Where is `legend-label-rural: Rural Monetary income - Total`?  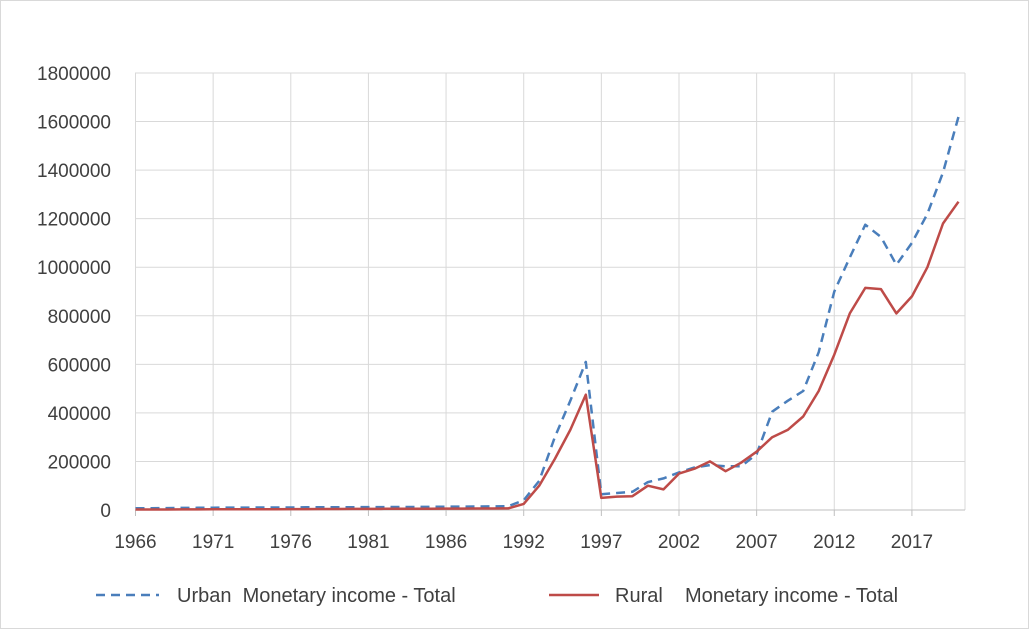 legend-label-rural: Rural Monetary income - Total is located at coordinates (756, 596).